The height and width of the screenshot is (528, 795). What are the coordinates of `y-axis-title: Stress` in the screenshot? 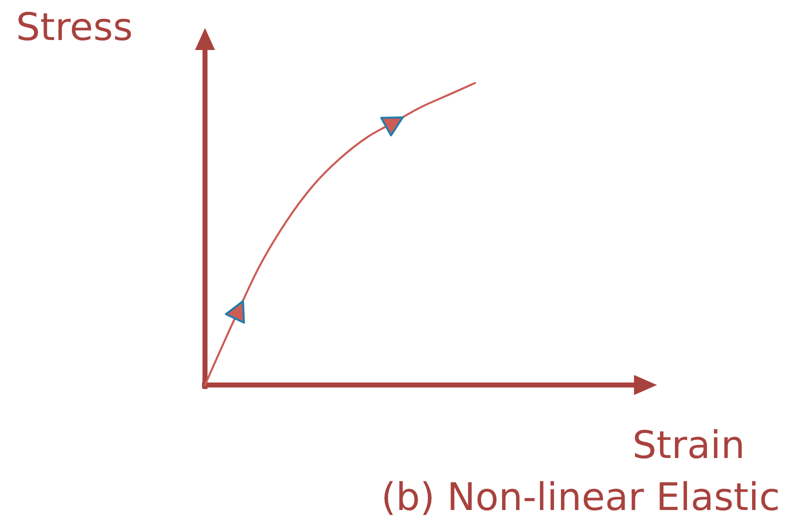 It's located at (74, 27).